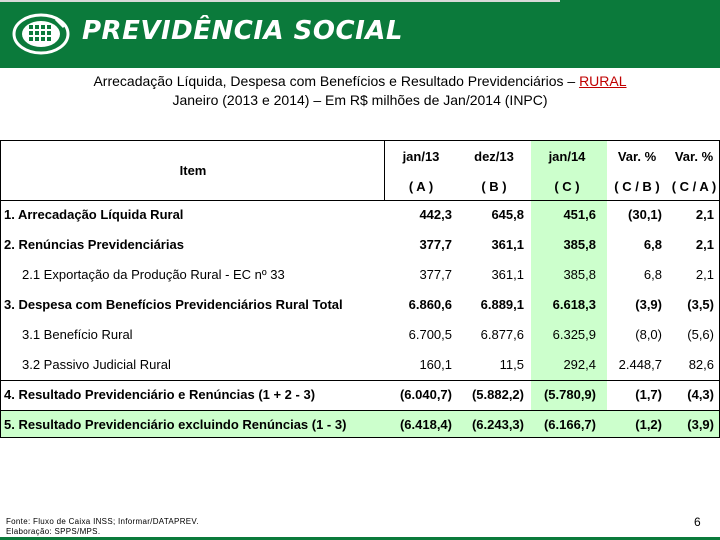 This screenshot has width=720, height=540. Describe the element at coordinates (497, 394) in the screenshot. I see `row-4-val-2: (5.882,2)` at that location.